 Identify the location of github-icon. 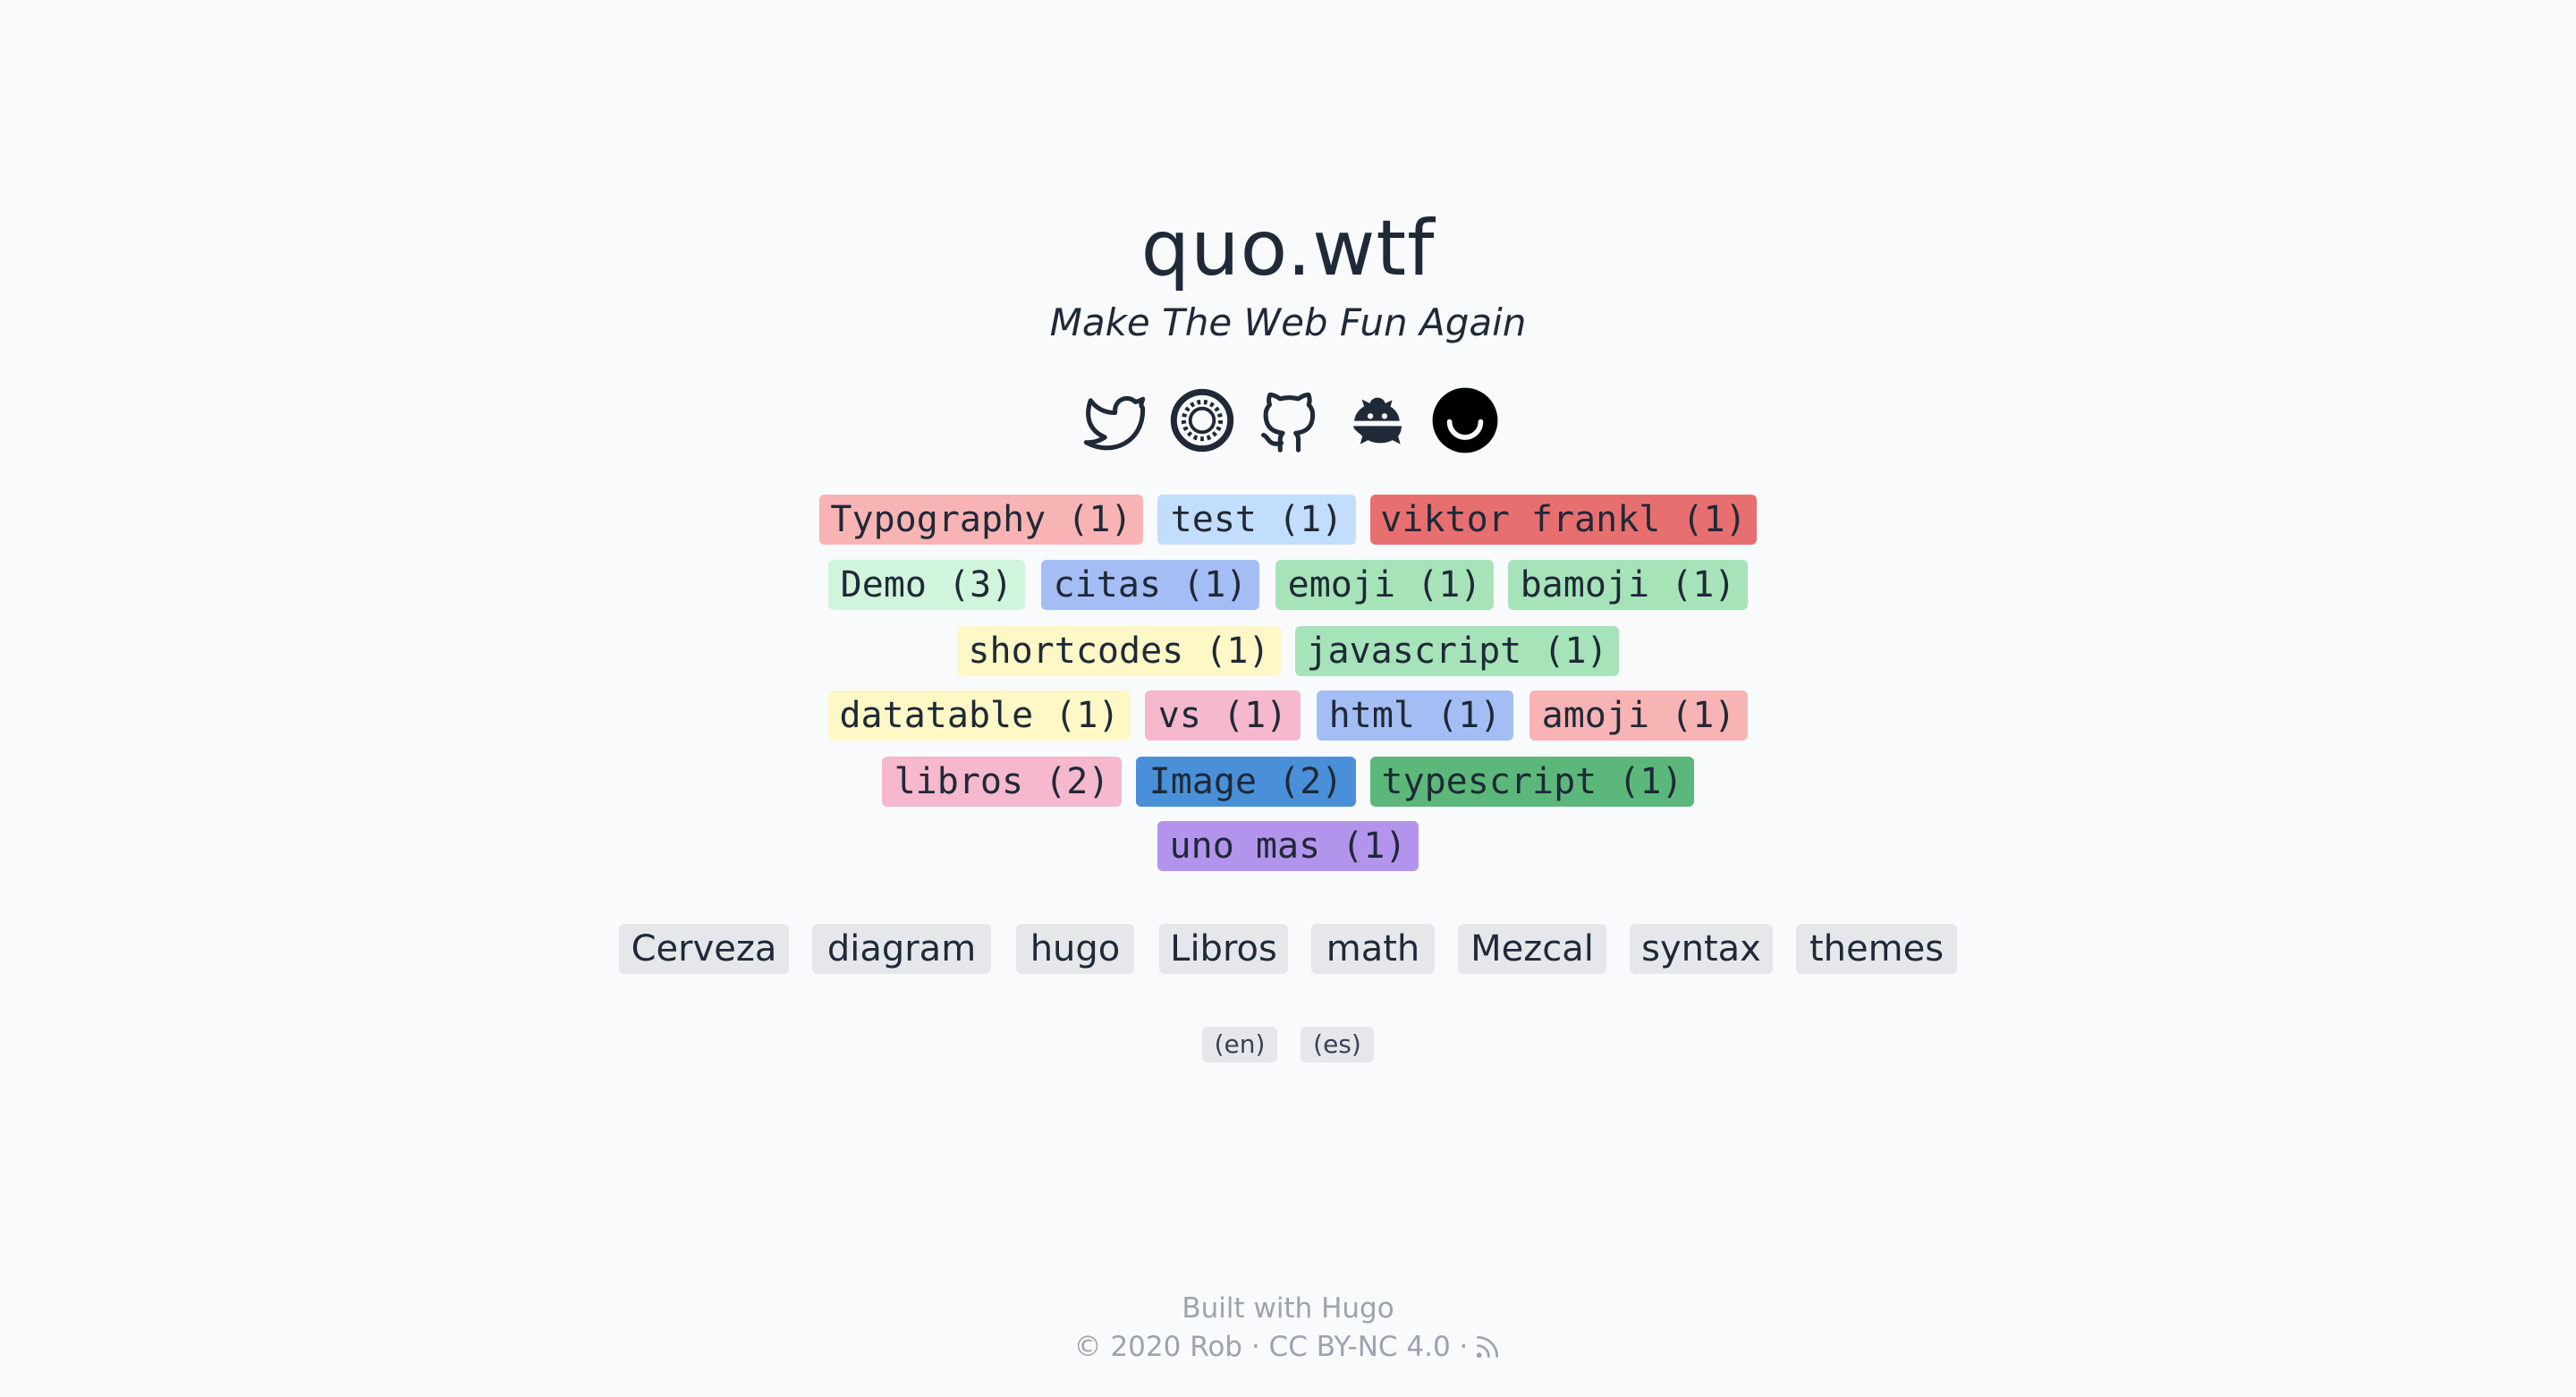
(1290, 420).